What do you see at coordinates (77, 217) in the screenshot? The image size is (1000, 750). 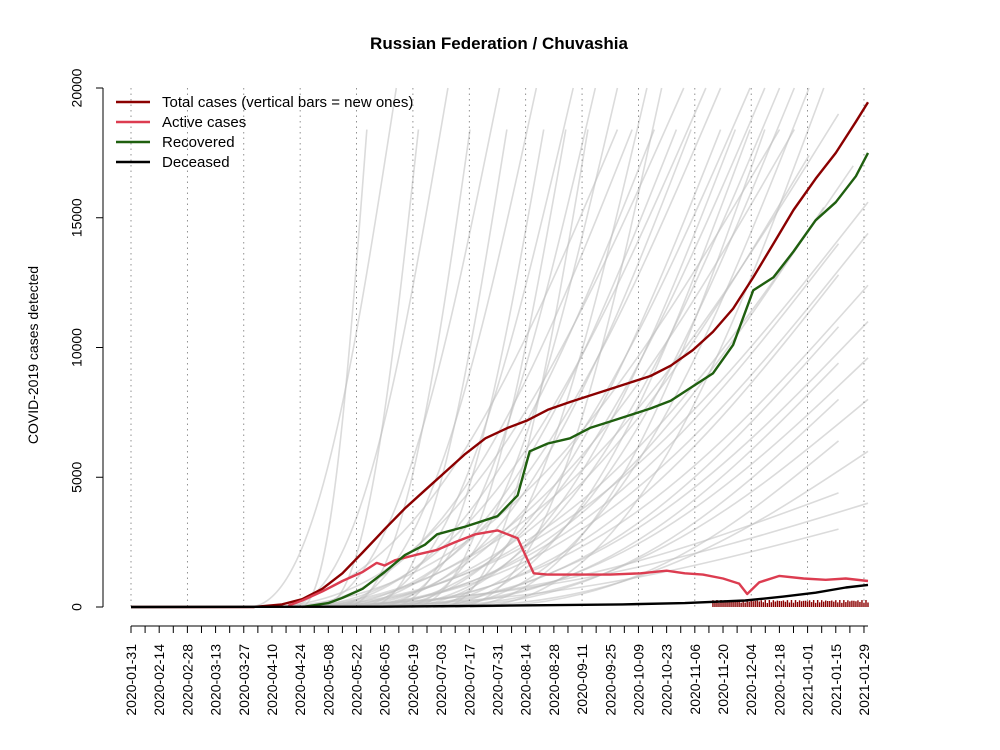 I see `y-tick-label-15000: 15000` at bounding box center [77, 217].